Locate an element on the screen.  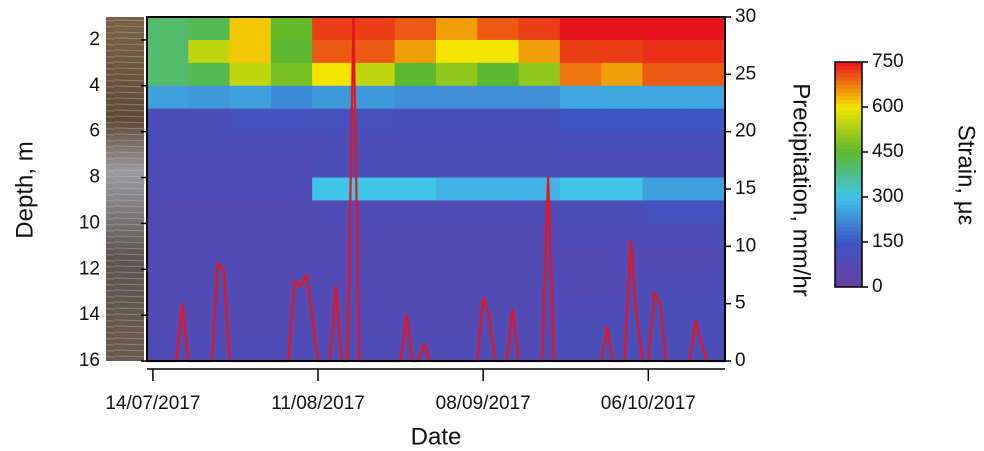
y2-tick-label: 20 is located at coordinates (745, 131).